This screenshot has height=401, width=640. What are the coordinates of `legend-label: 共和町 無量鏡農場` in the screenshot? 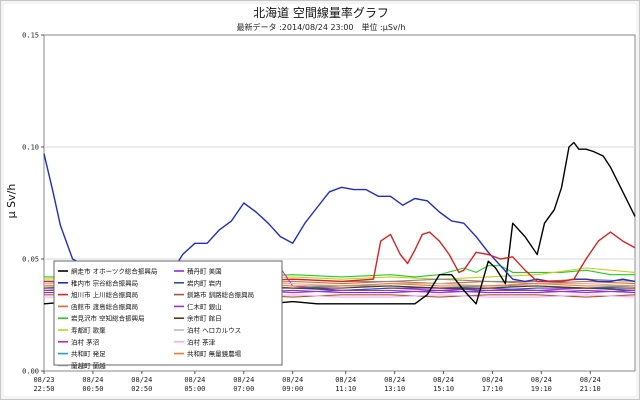 It's located at (214, 353).